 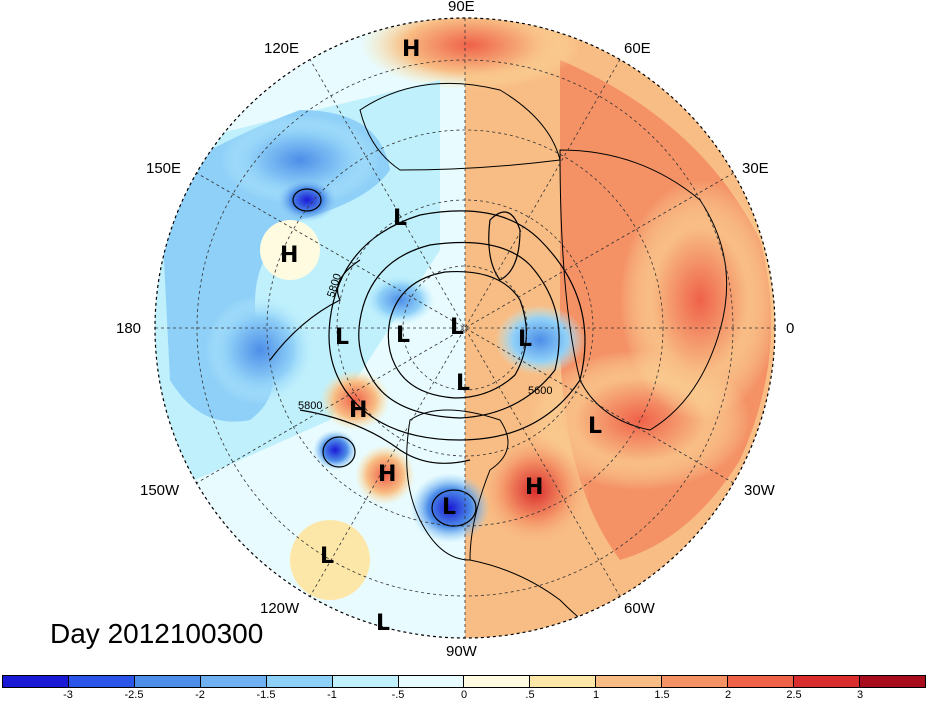 What do you see at coordinates (728, 695) in the screenshot?
I see `colorbar-tick-label: 2` at bounding box center [728, 695].